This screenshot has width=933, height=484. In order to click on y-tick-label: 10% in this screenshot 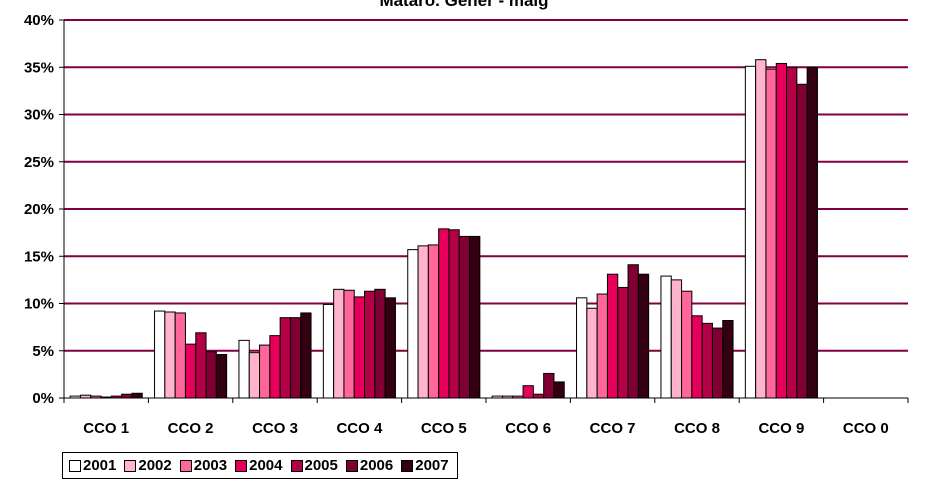, I will do `click(39, 304)`.